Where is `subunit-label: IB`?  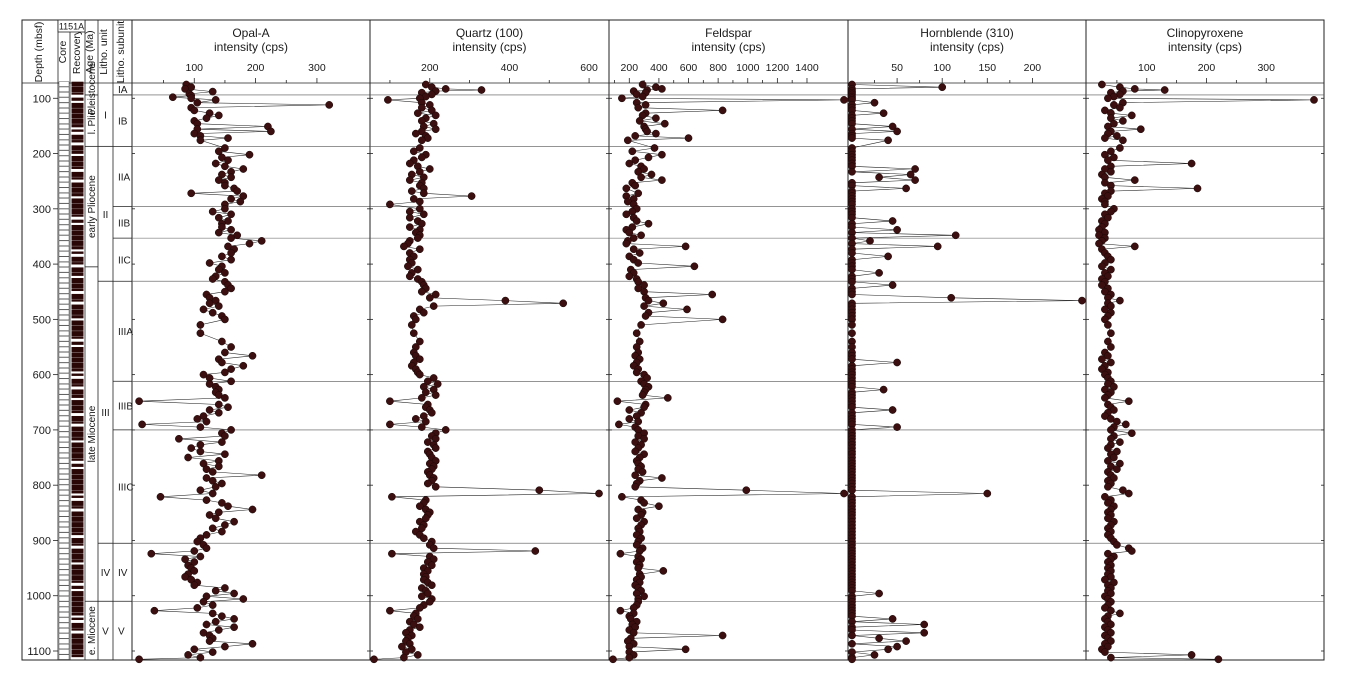
subunit-label: IB is located at coordinates (123, 122).